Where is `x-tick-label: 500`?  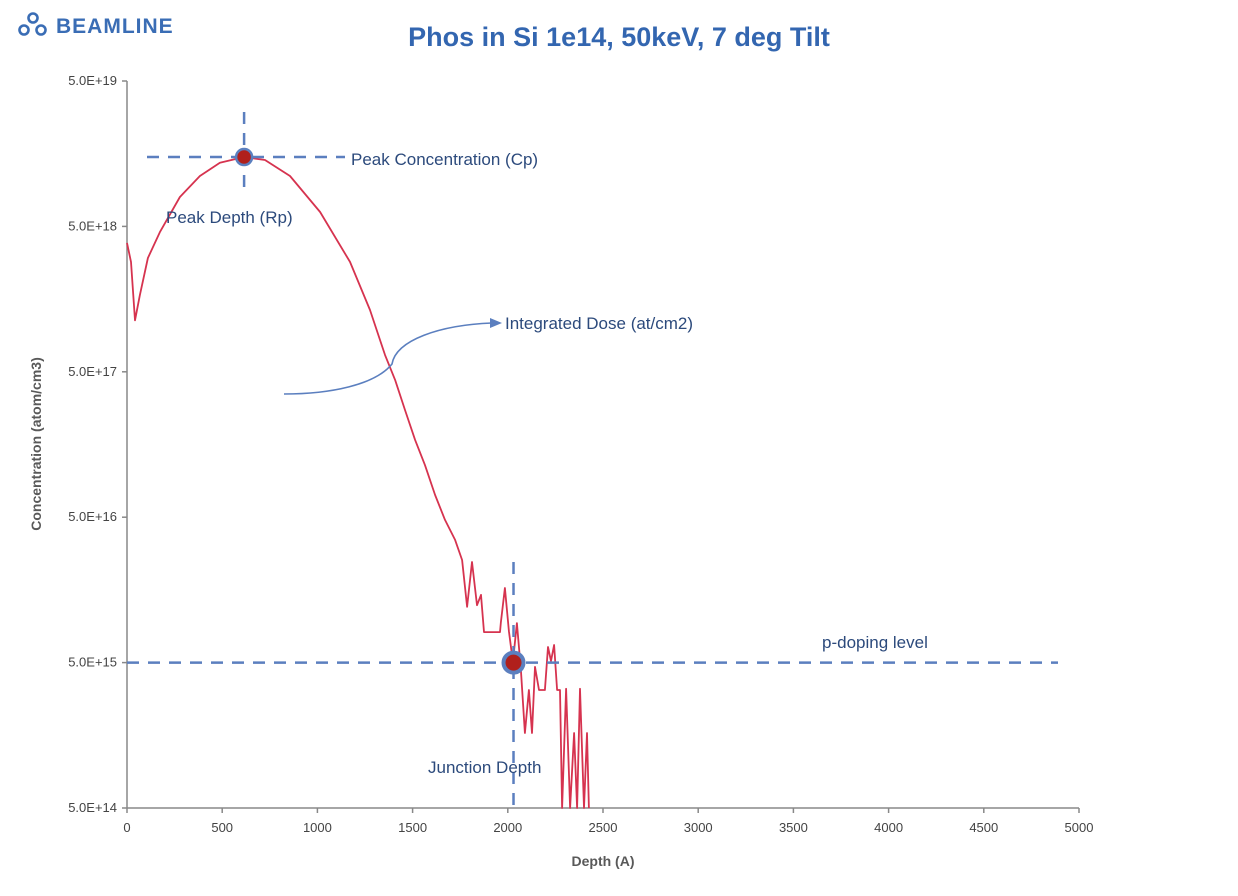 x-tick-label: 500 is located at coordinates (222, 827).